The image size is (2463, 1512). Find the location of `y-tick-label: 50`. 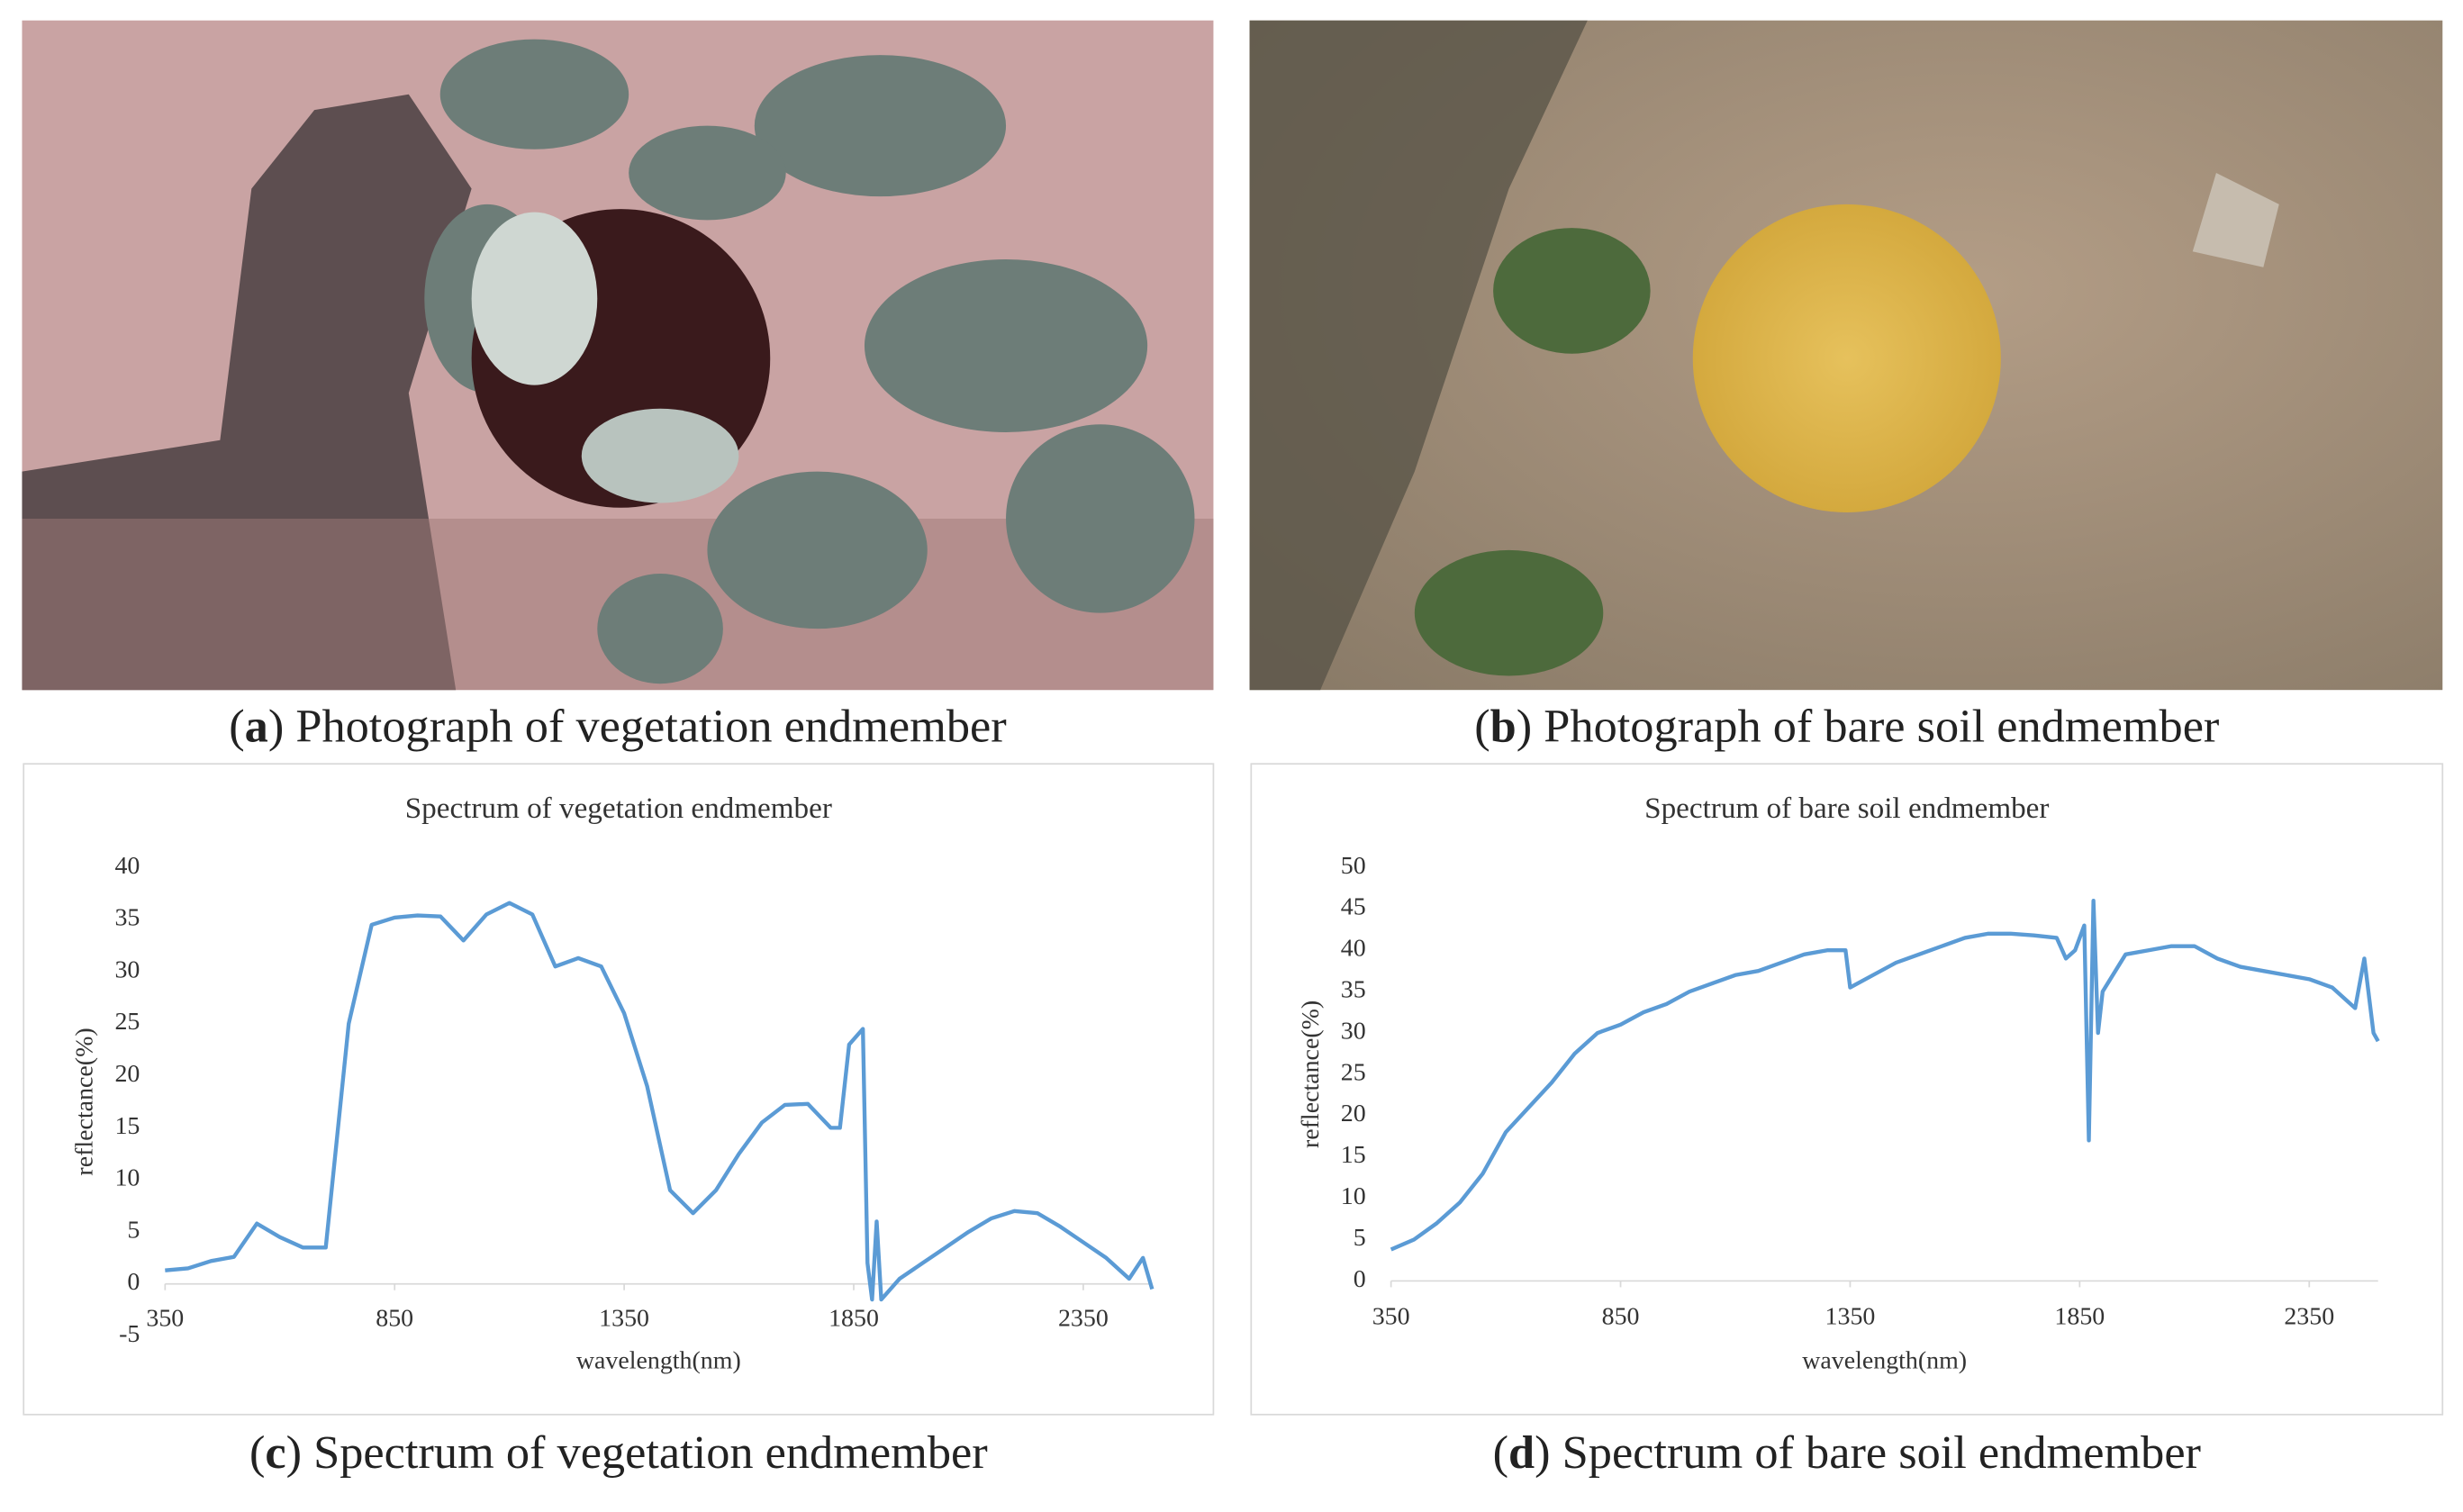

y-tick-label: 50 is located at coordinates (1353, 866).